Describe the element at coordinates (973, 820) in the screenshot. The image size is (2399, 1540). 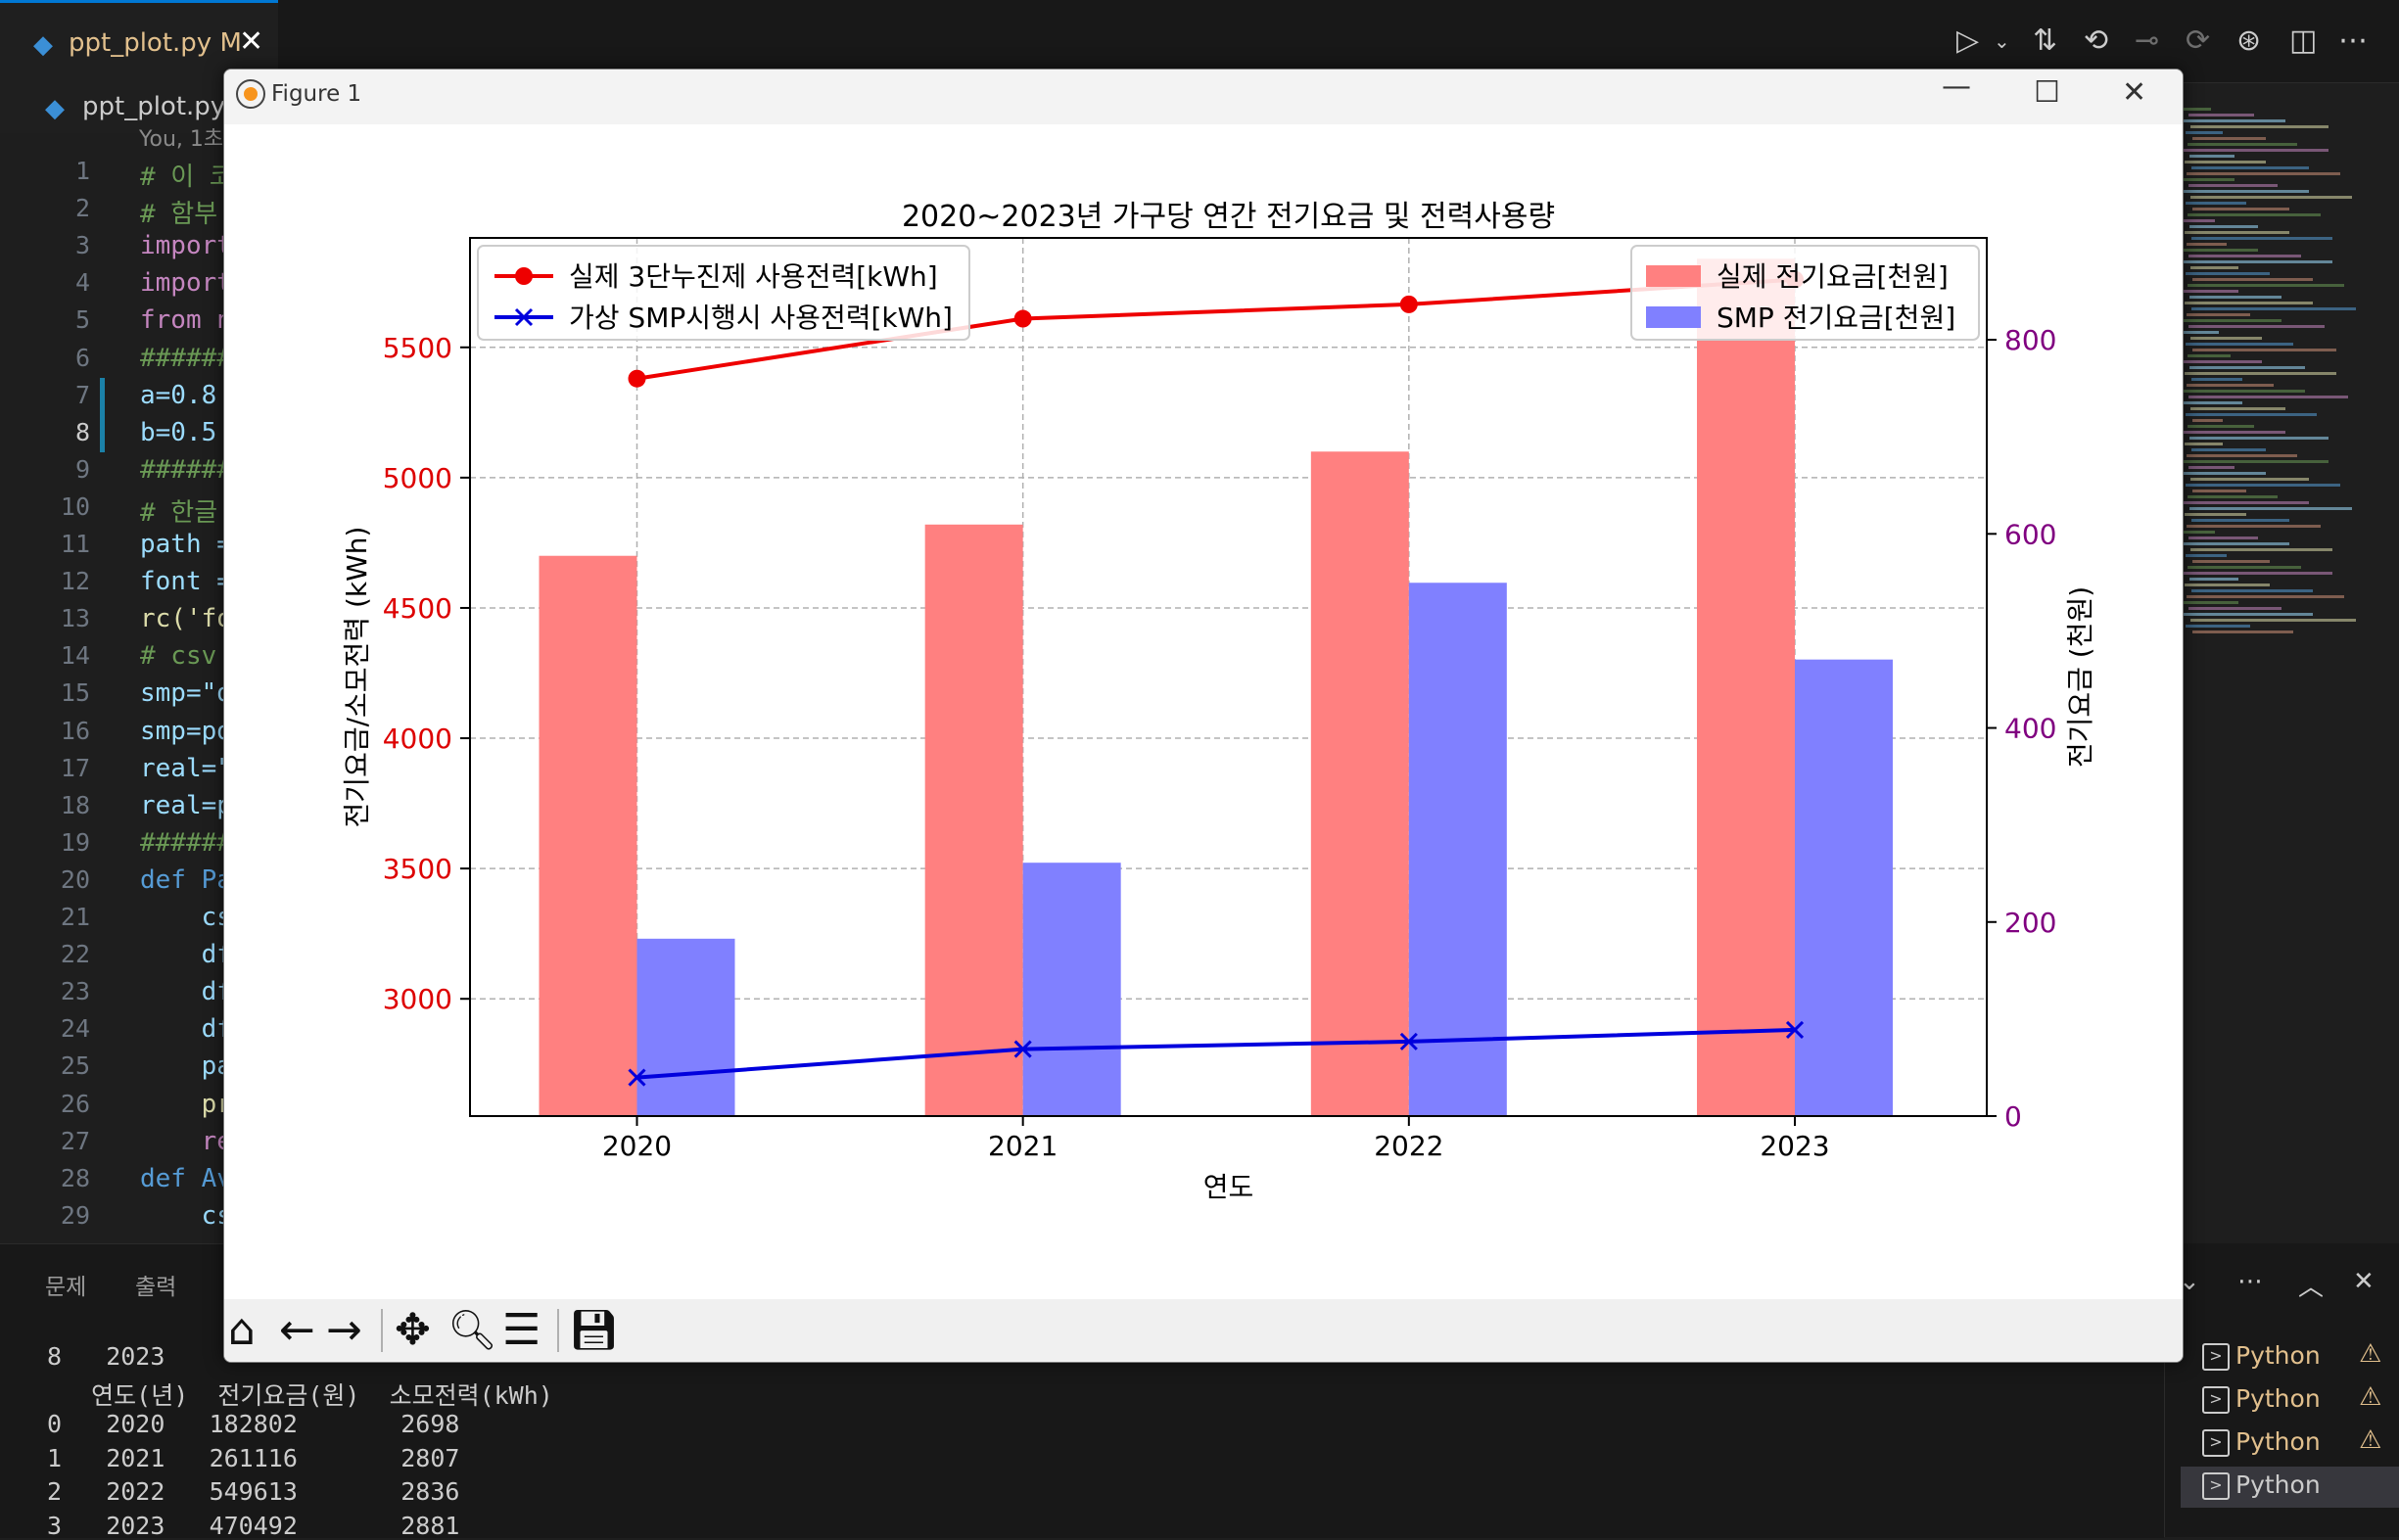
I see `bar-real-2021` at that location.